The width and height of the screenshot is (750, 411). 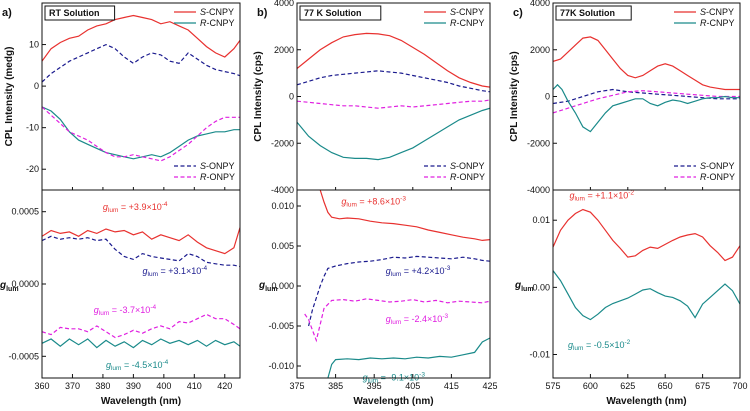 I want to click on y-tick-label: 0.005, so click(x=282, y=246).